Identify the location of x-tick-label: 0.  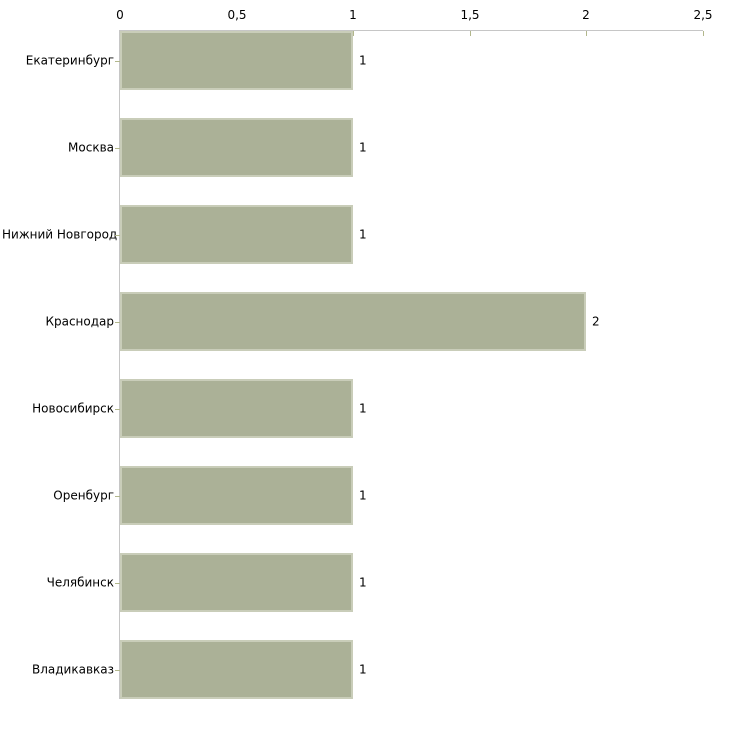
(120, 15).